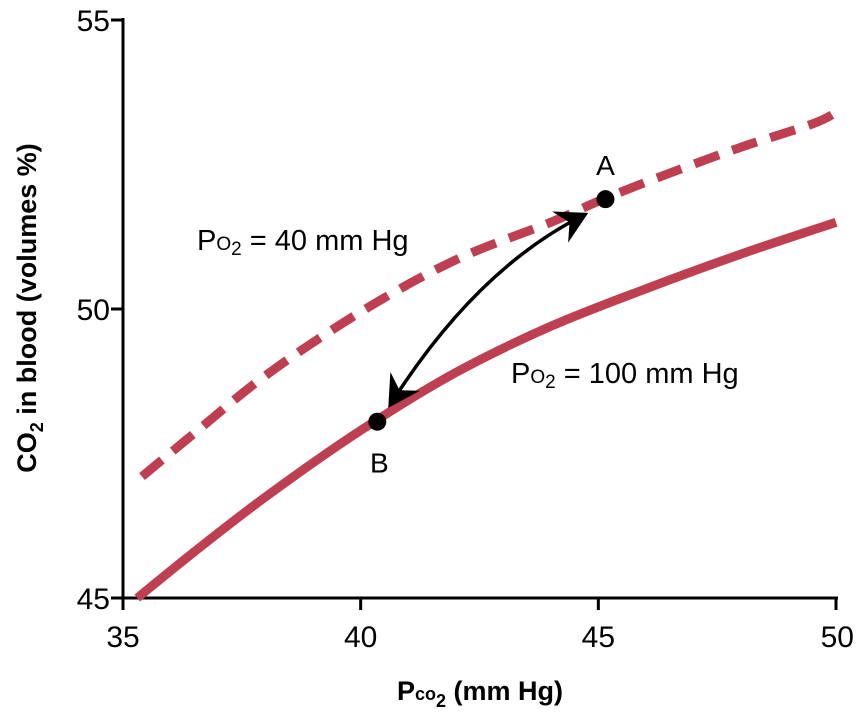  I want to click on points-layer: AB, so click(491, 314).